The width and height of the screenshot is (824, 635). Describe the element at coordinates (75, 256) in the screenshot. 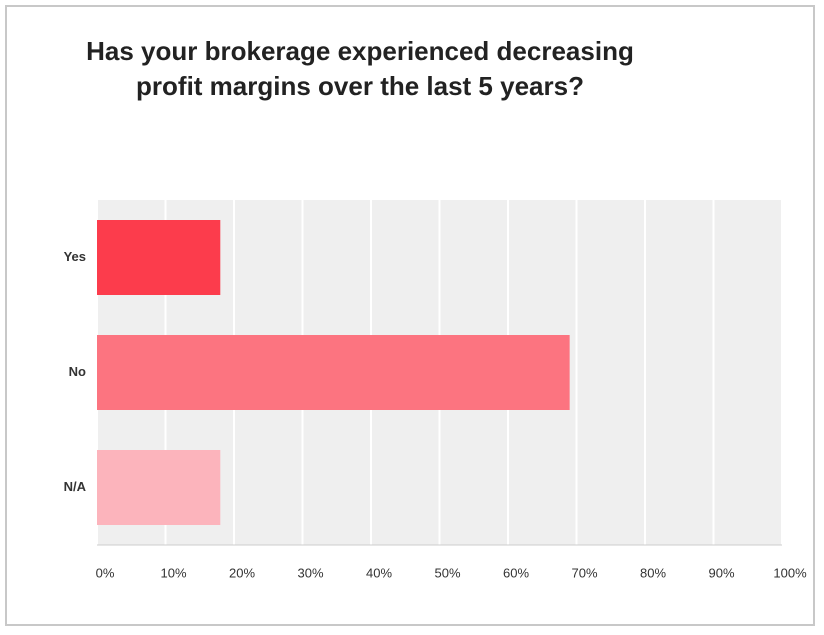

I see `y-tick-label: Yes` at that location.